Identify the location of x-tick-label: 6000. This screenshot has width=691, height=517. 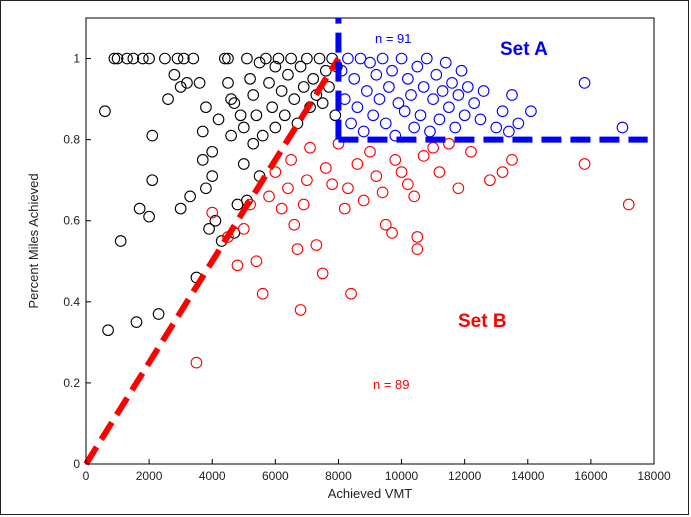
(275, 476).